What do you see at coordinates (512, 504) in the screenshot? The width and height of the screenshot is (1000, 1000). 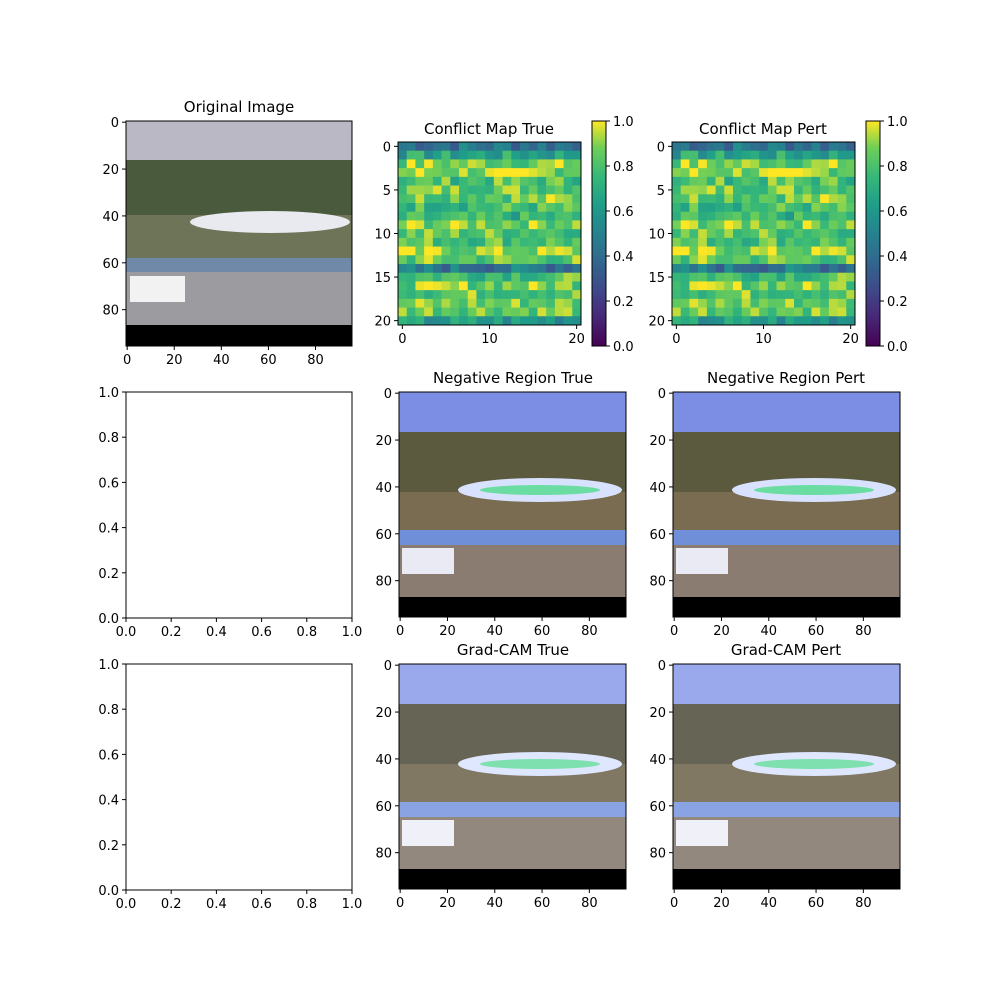 I see `overlay-negative-true` at bounding box center [512, 504].